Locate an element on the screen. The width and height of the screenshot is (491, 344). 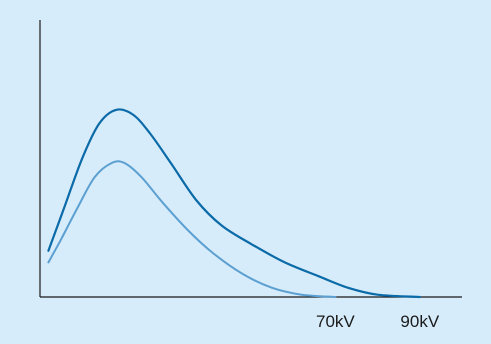
x-tick-label-70kV: 70kV is located at coordinates (335, 321).